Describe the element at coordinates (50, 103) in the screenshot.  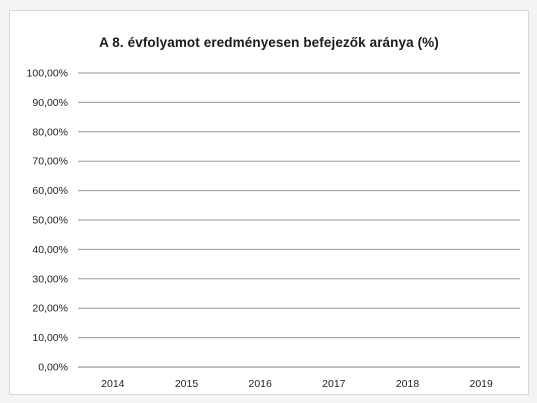
I see `y-tick-label: 90,00%` at that location.